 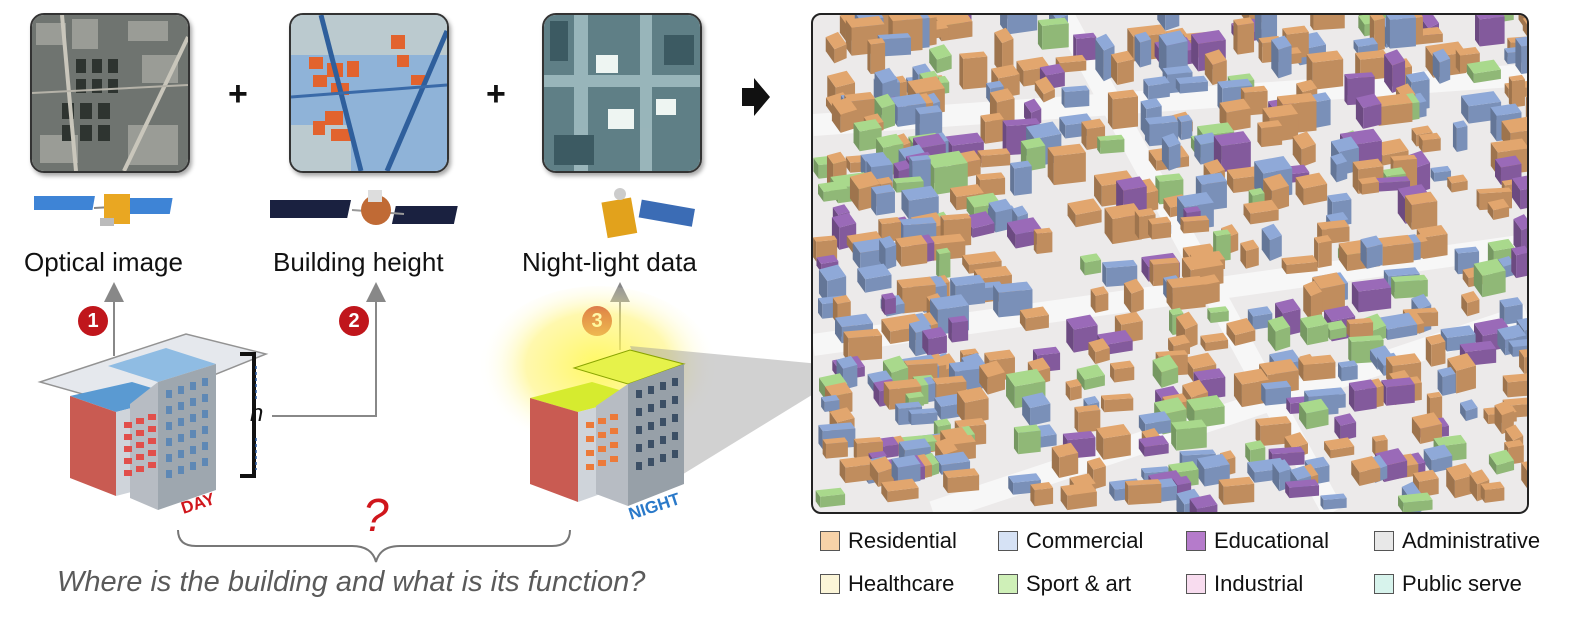 I want to click on step-marker-1: 1, so click(x=93, y=321).